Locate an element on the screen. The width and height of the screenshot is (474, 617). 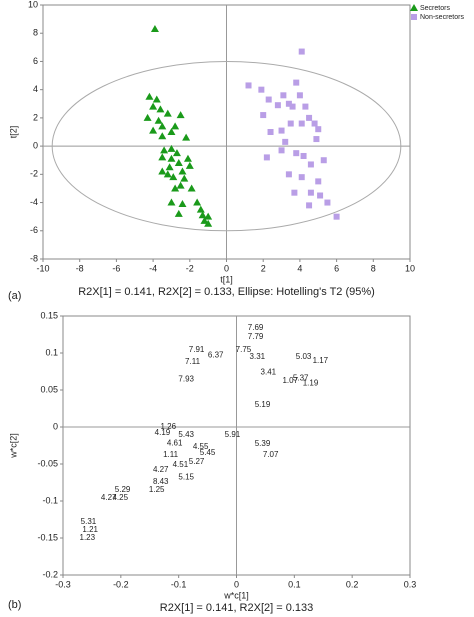
y-tick-label: -4 is located at coordinates (34, 202).